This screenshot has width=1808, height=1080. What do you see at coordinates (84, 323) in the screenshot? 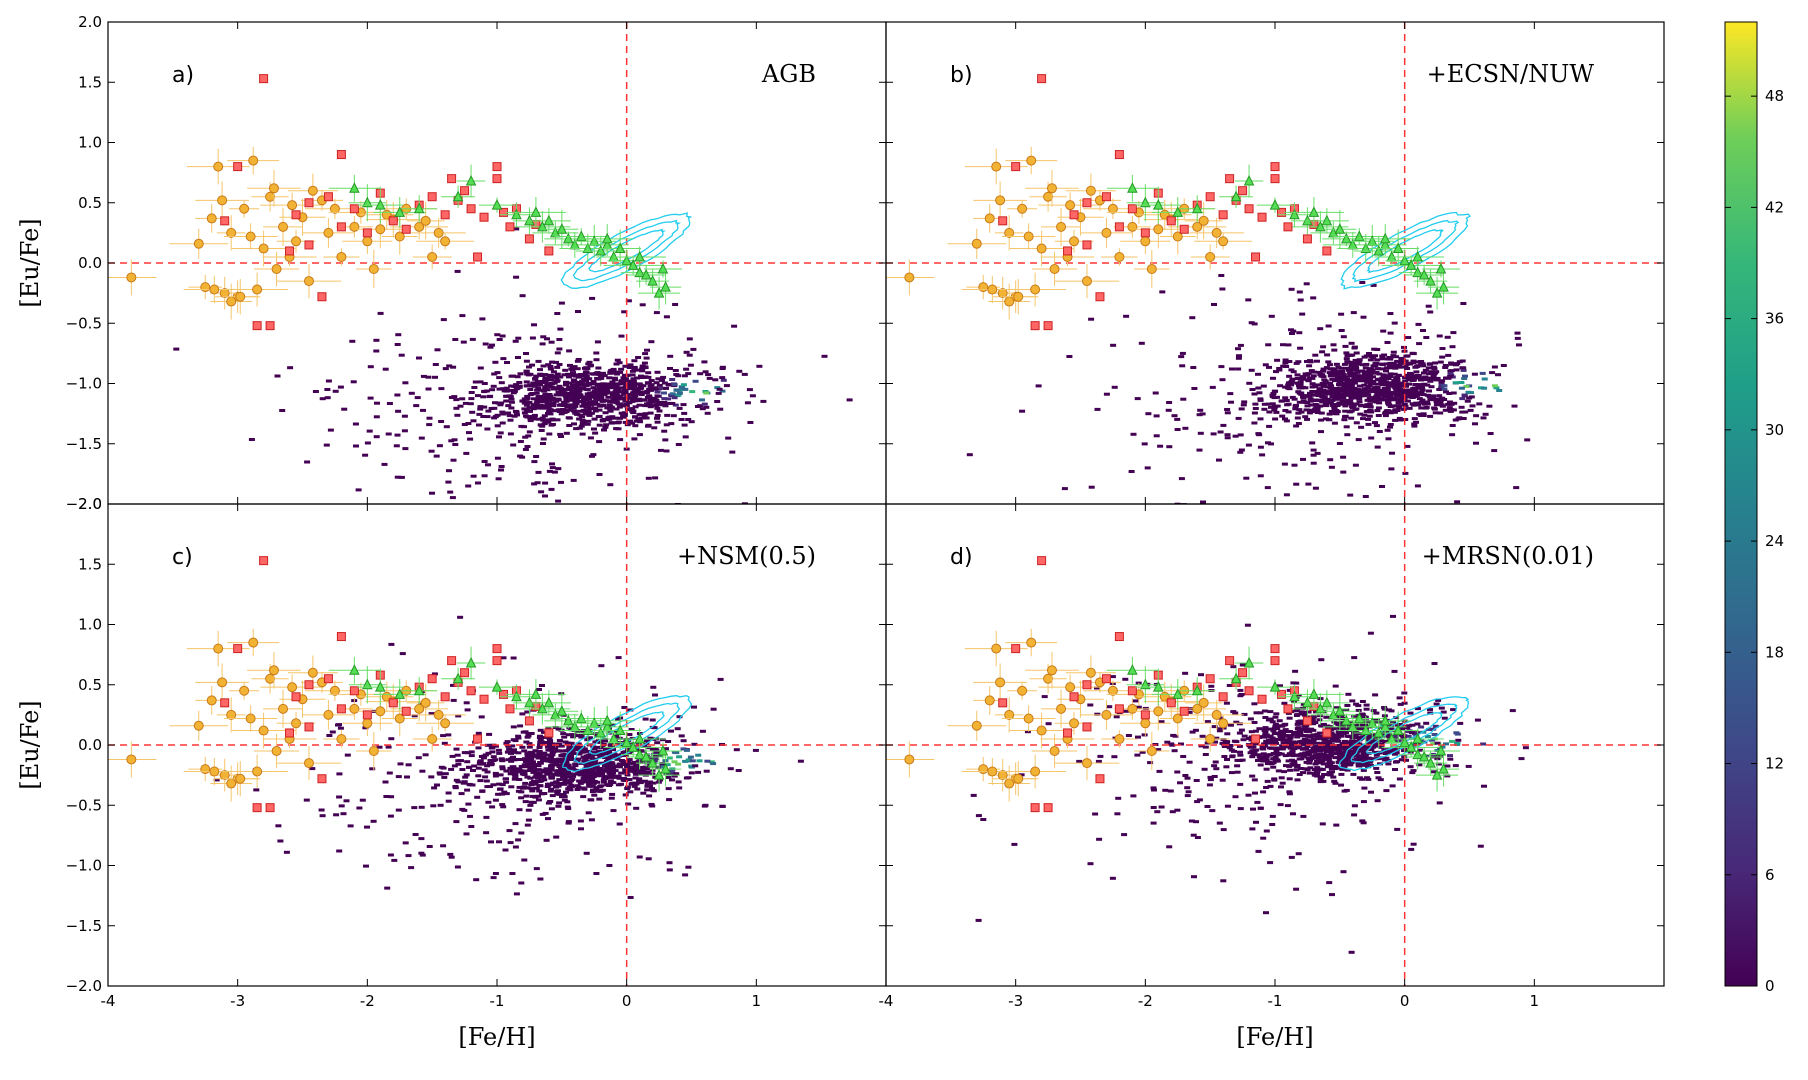
I see `ytick-label: −0.5` at bounding box center [84, 323].